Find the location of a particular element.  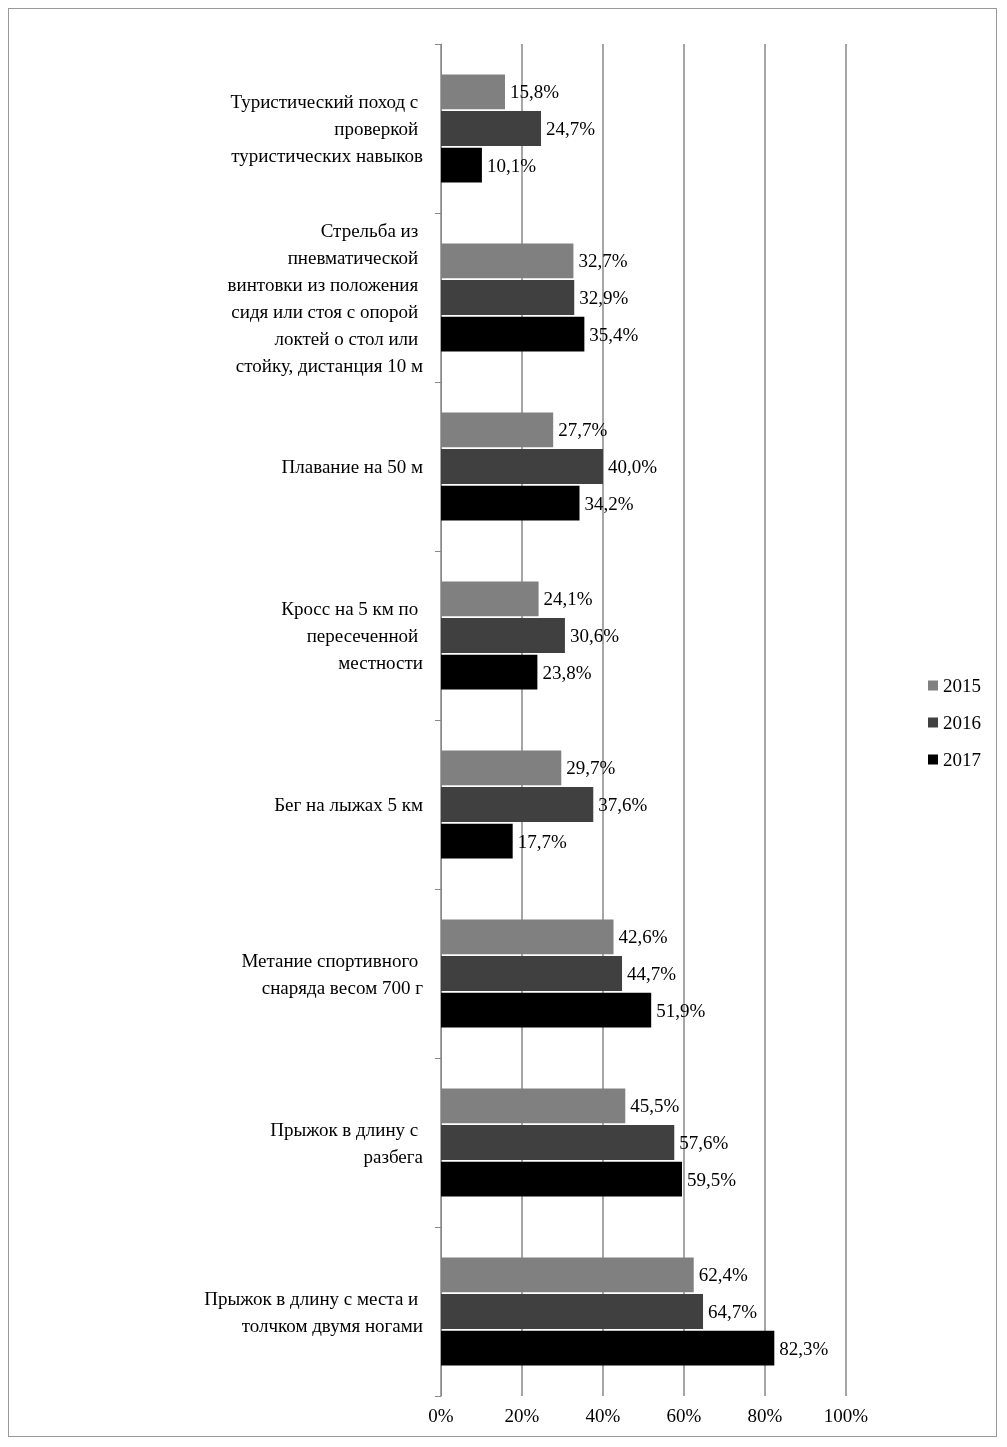

x-tick-label: 0% is located at coordinates (441, 1415).